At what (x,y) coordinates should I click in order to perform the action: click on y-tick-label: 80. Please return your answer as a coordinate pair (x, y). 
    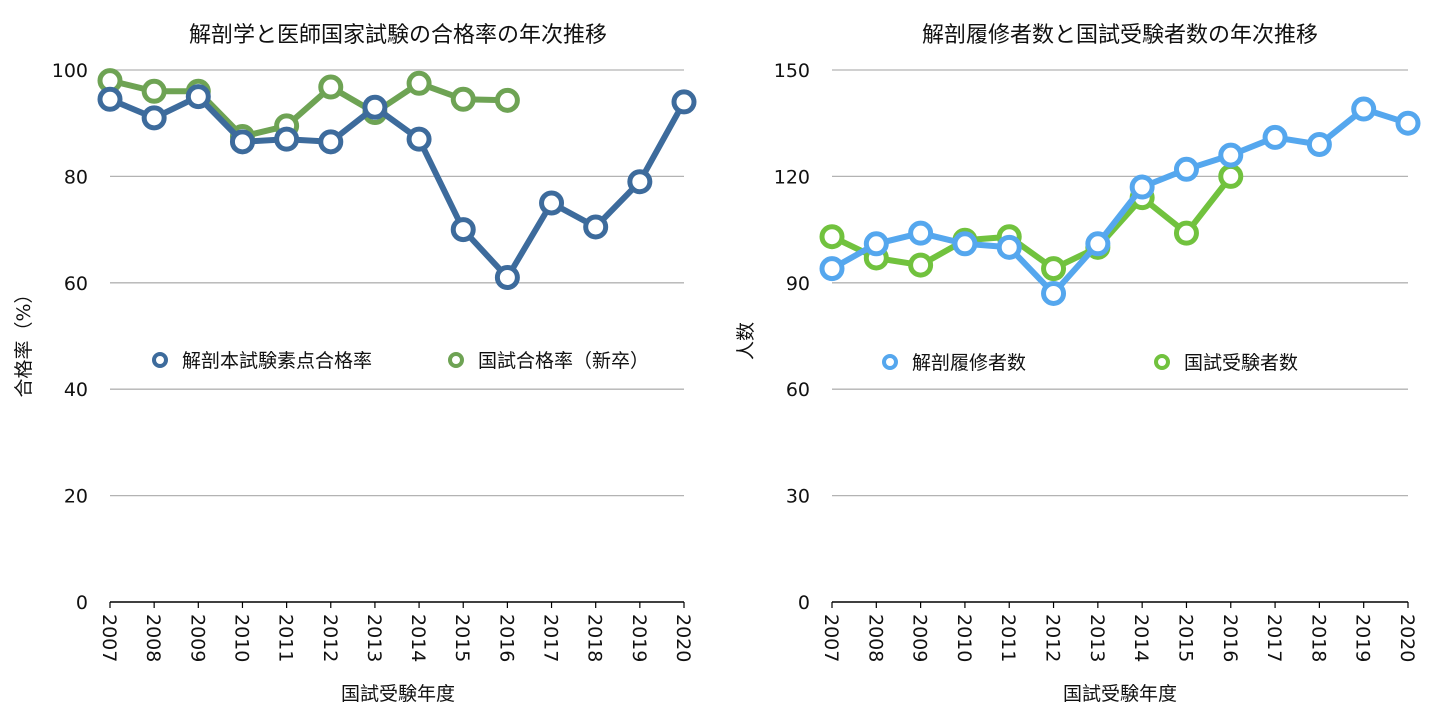
    Looking at the image, I should click on (76, 177).